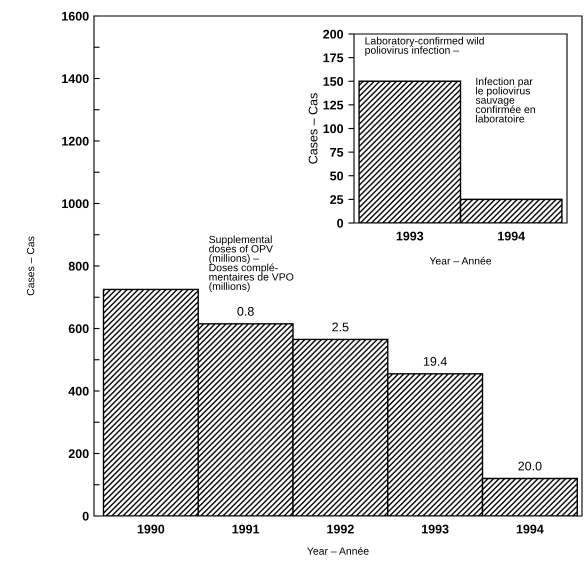 Image resolution: width=588 pixels, height=569 pixels. I want to click on y-tick-label: 75, so click(337, 152).